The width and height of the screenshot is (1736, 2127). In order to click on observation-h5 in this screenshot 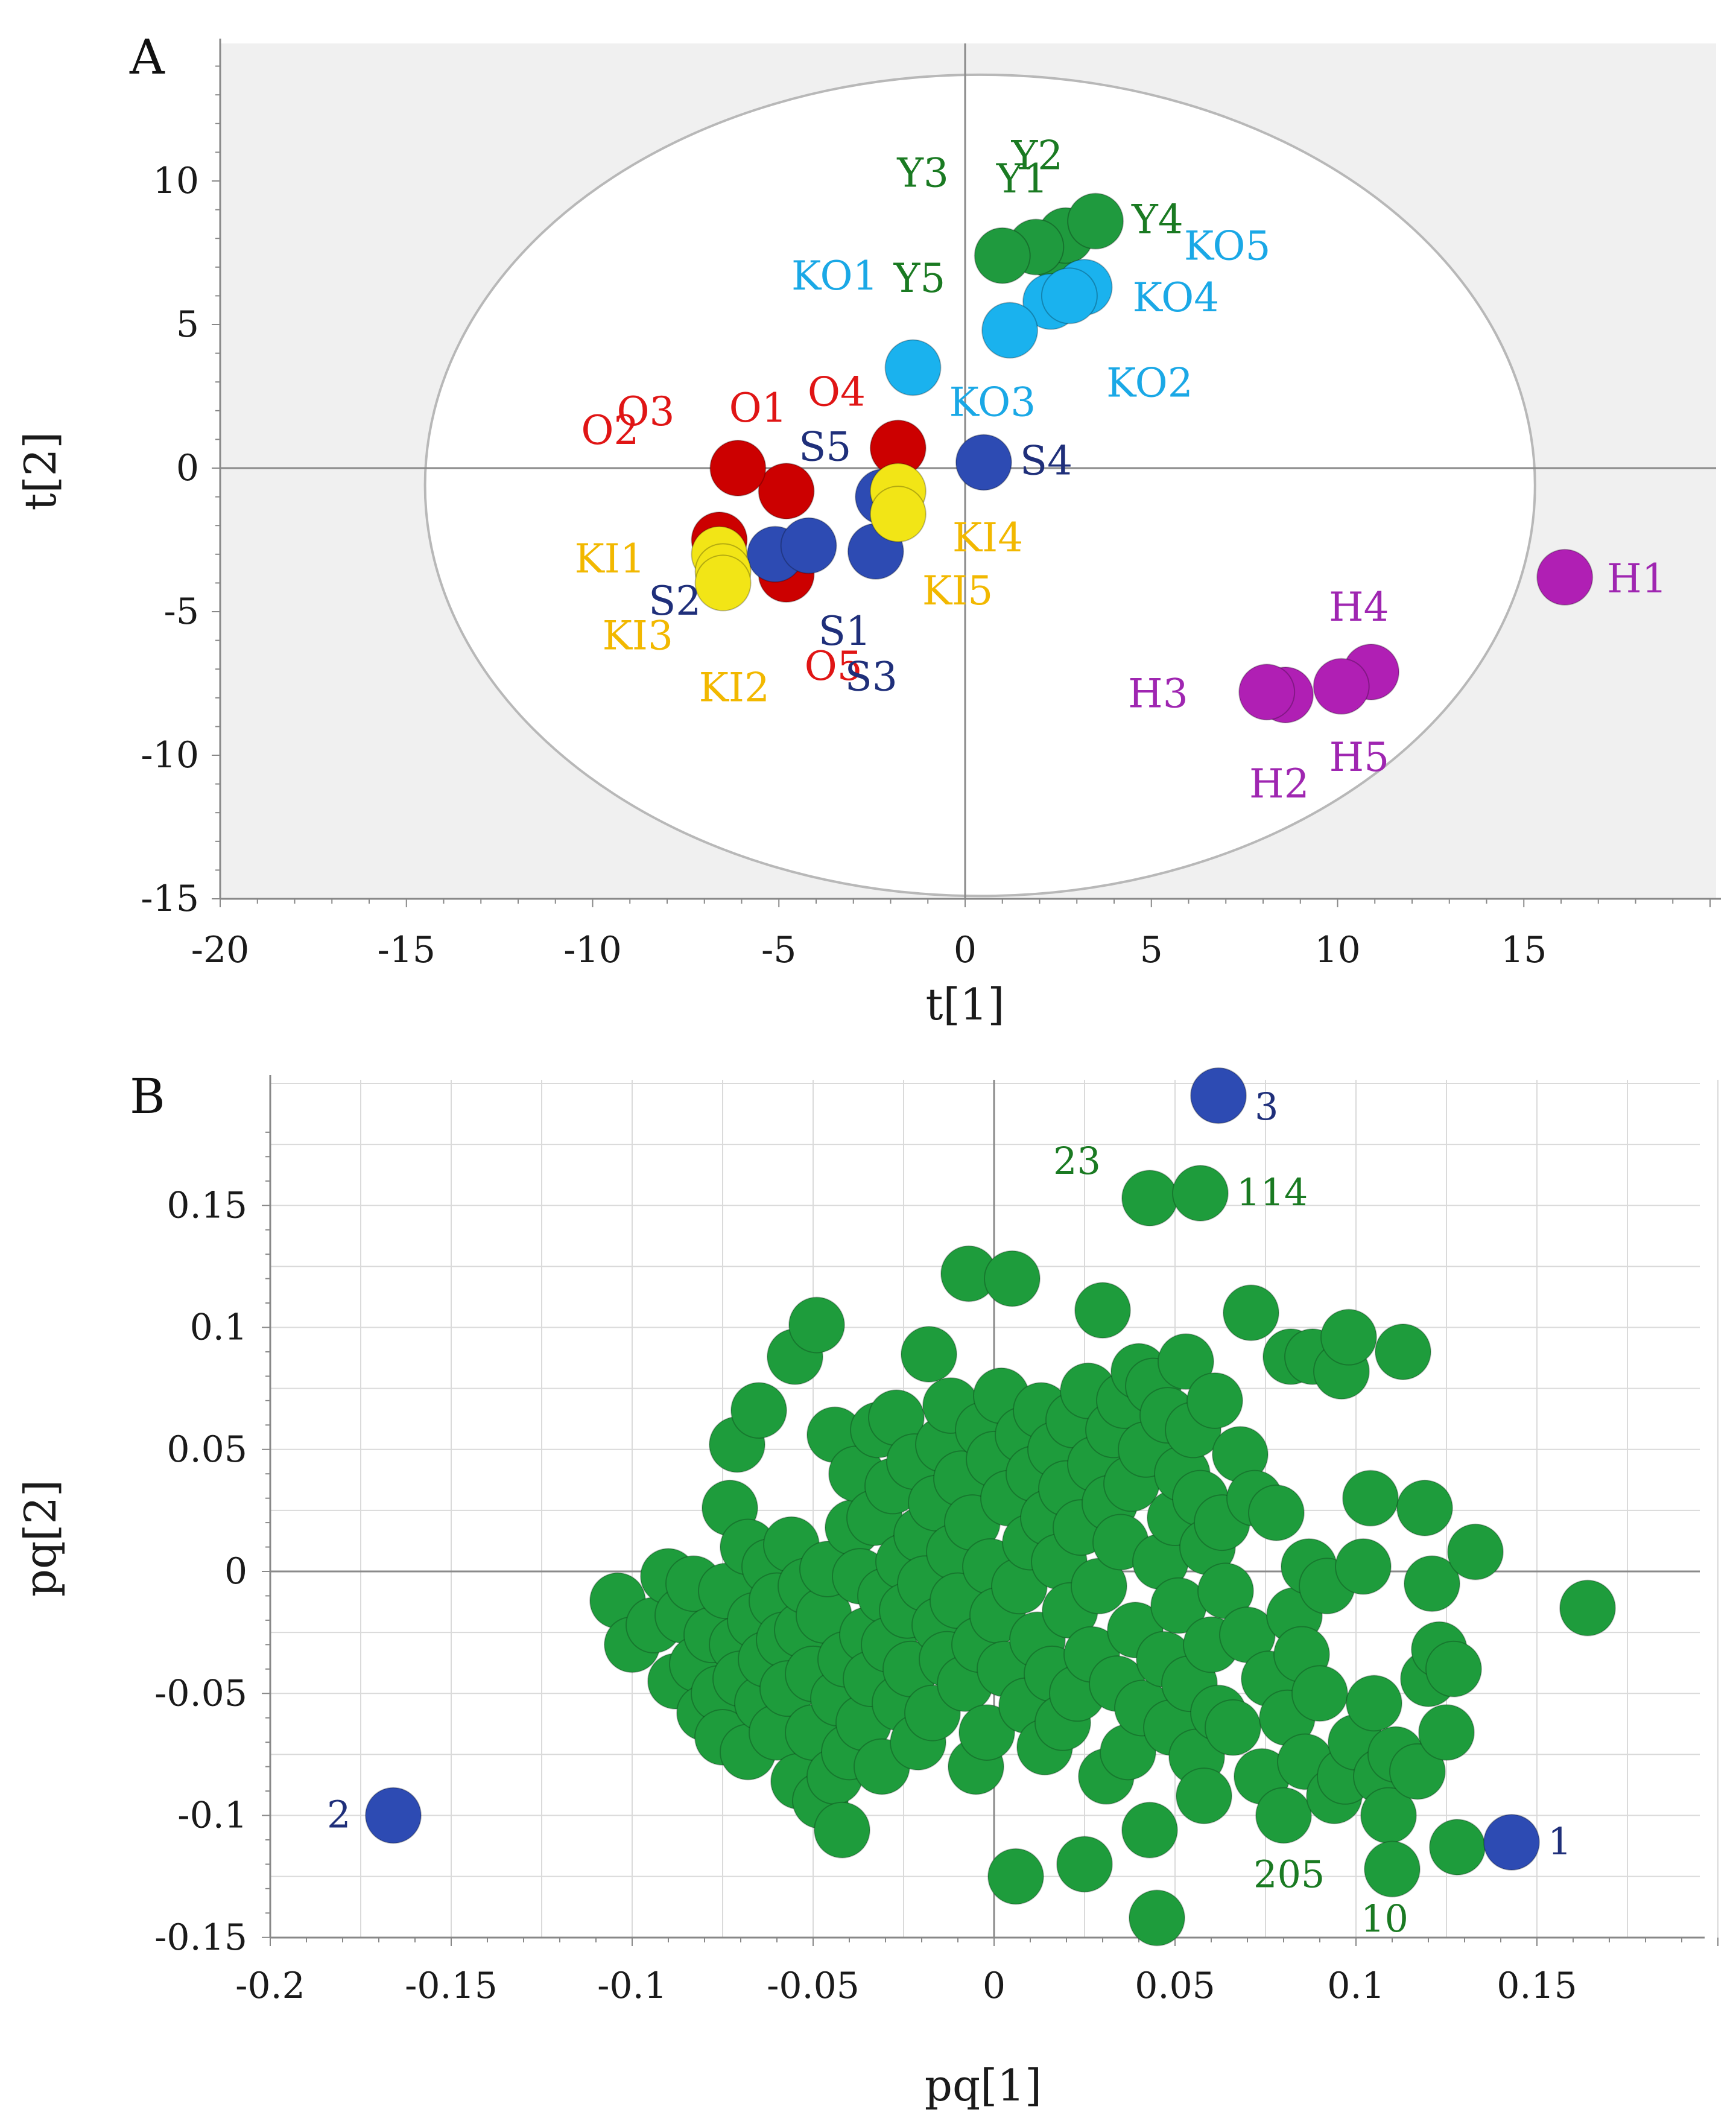, I will do `click(1341, 686)`.